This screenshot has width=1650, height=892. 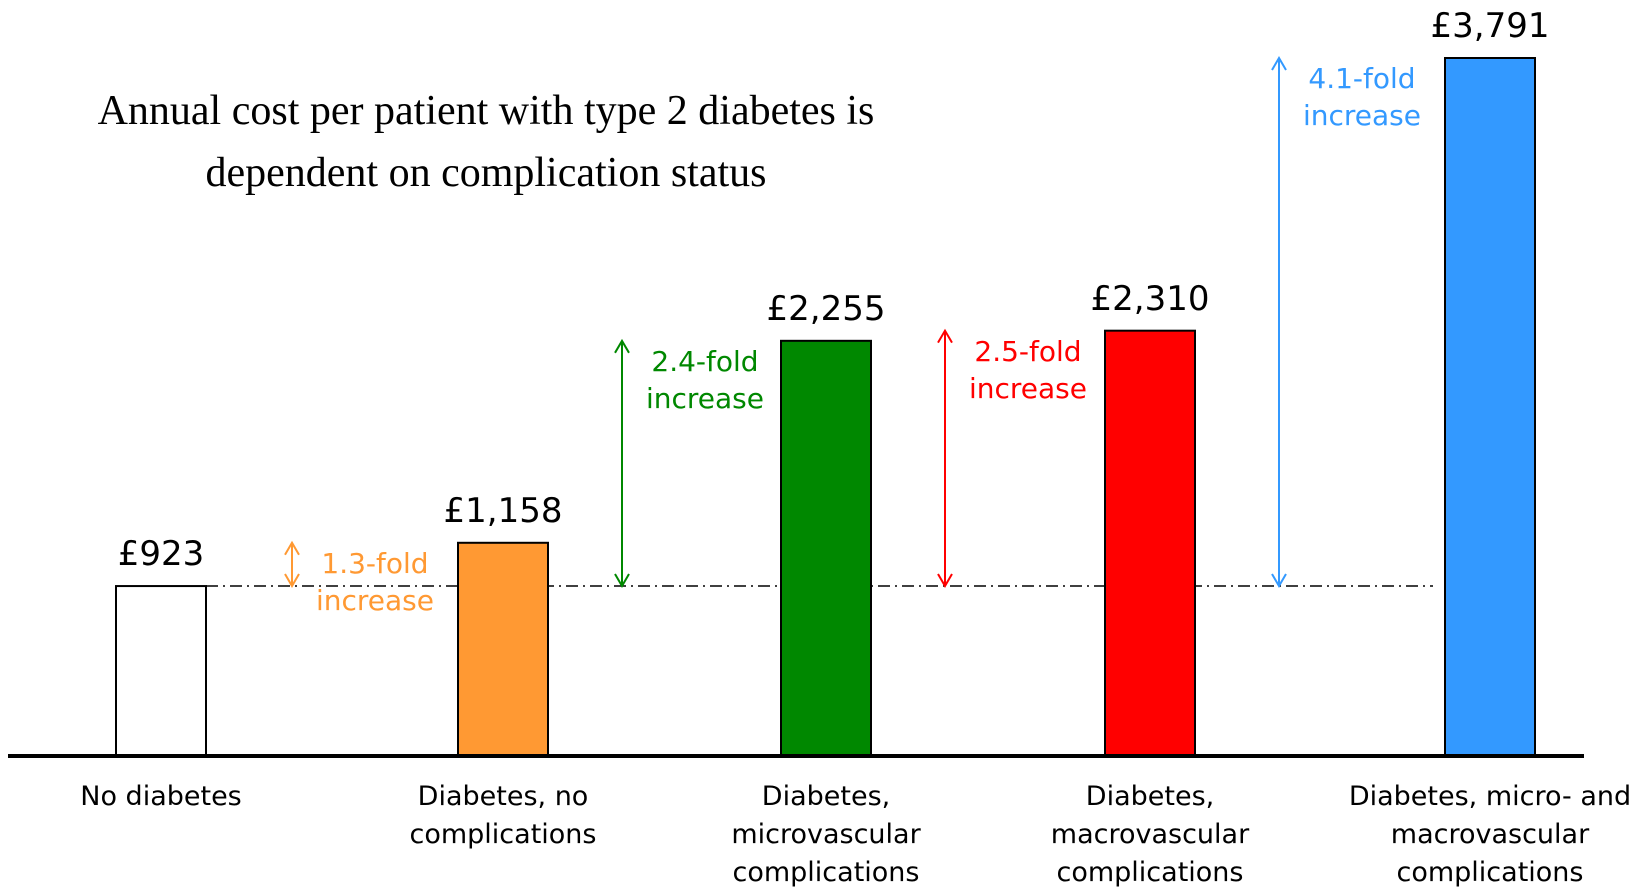 What do you see at coordinates (503, 510) in the screenshot?
I see `value-label: £1,158` at bounding box center [503, 510].